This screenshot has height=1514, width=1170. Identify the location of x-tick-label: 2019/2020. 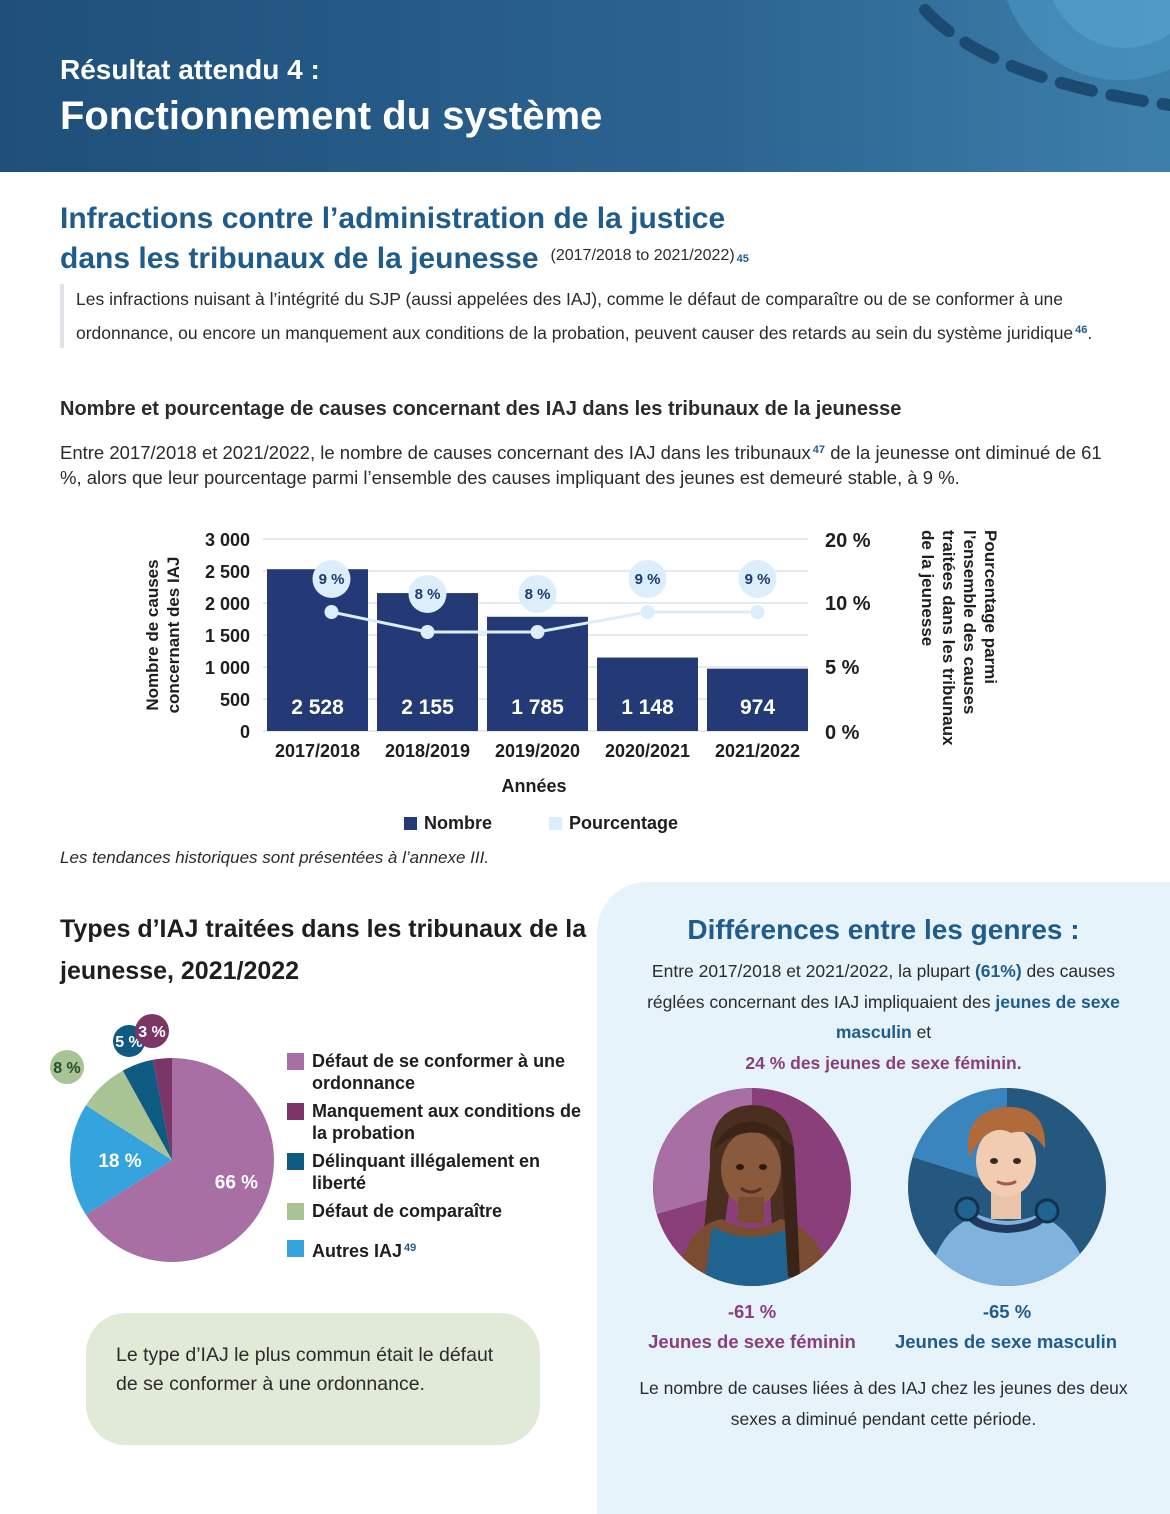
(537, 751).